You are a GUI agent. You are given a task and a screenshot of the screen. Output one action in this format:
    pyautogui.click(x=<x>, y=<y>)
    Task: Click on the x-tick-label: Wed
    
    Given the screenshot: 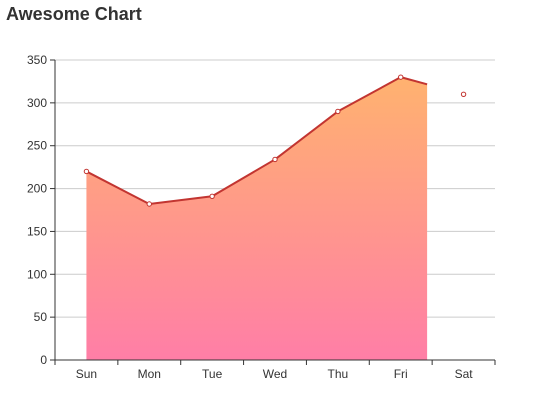 What is the action you would take?
    pyautogui.click(x=275, y=374)
    